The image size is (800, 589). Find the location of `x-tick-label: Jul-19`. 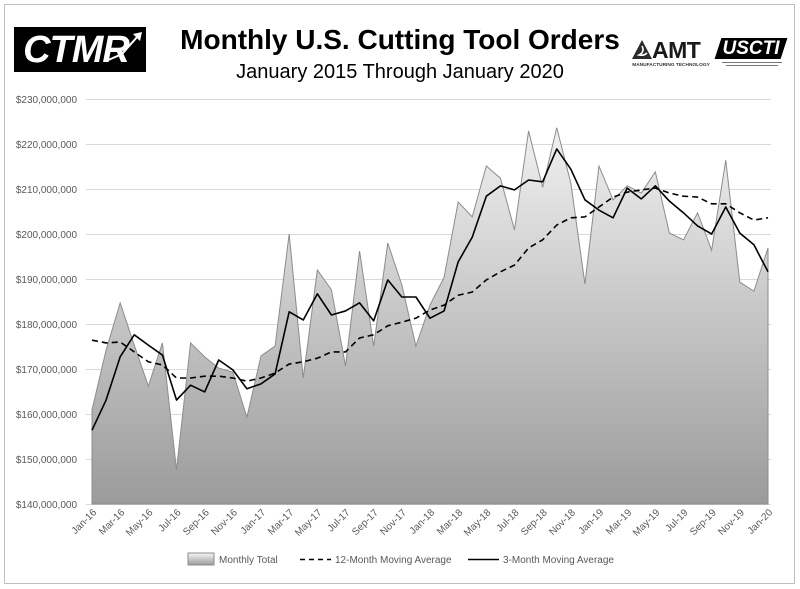

x-tick-label: Jul-19 is located at coordinates (677, 520).